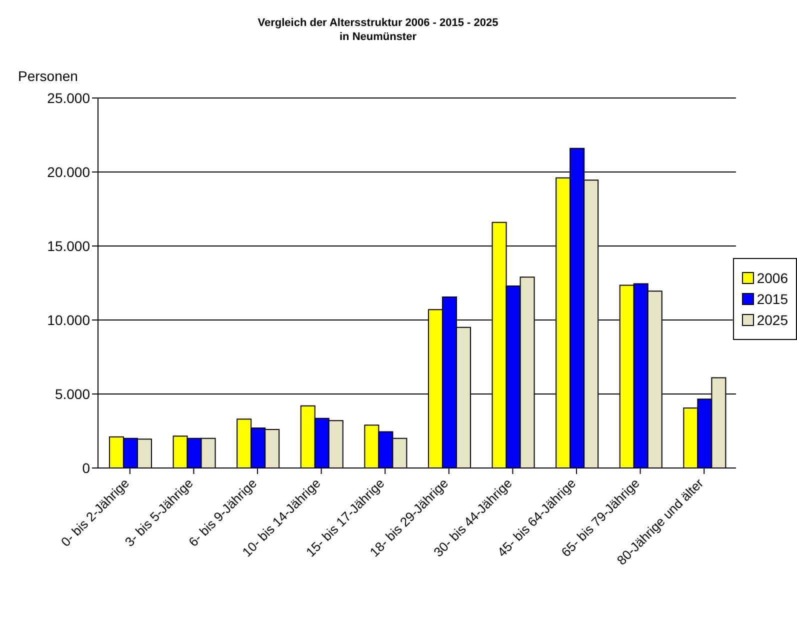 The image size is (797, 619). Describe the element at coordinates (68, 246) in the screenshot. I see `y-tick-label: 15.000` at that location.